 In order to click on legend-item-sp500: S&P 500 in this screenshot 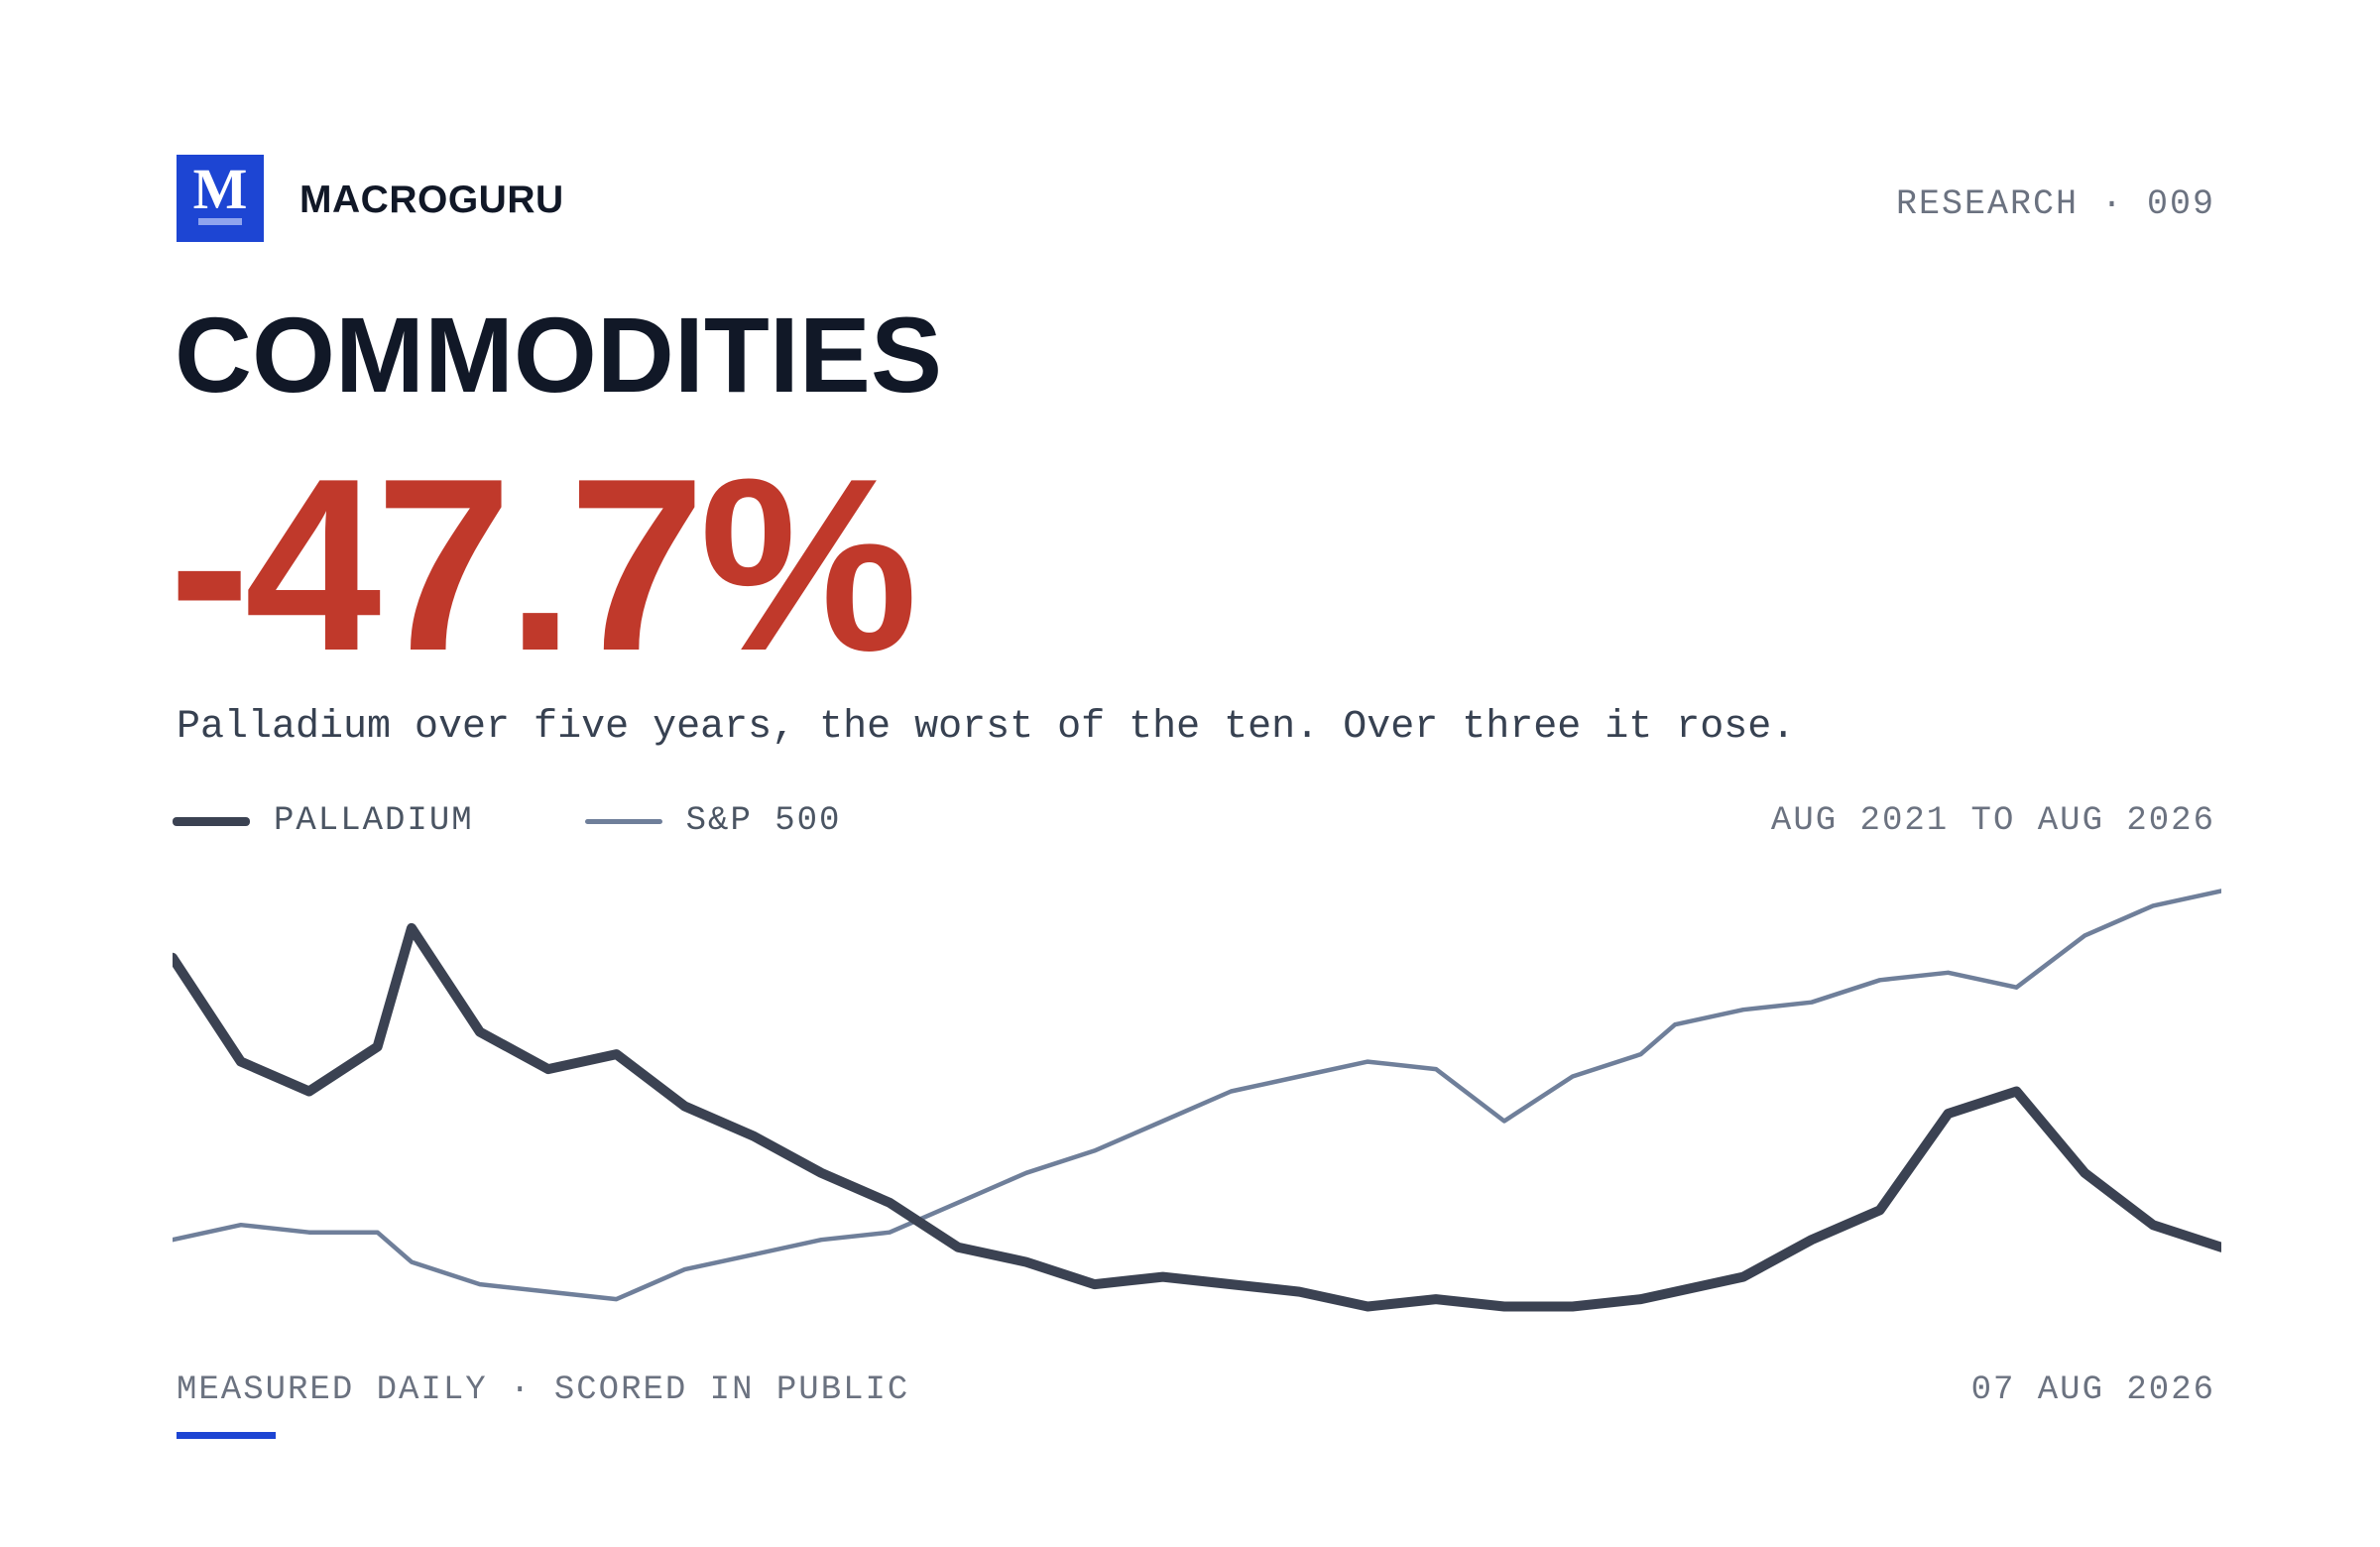, I will do `click(713, 821)`.